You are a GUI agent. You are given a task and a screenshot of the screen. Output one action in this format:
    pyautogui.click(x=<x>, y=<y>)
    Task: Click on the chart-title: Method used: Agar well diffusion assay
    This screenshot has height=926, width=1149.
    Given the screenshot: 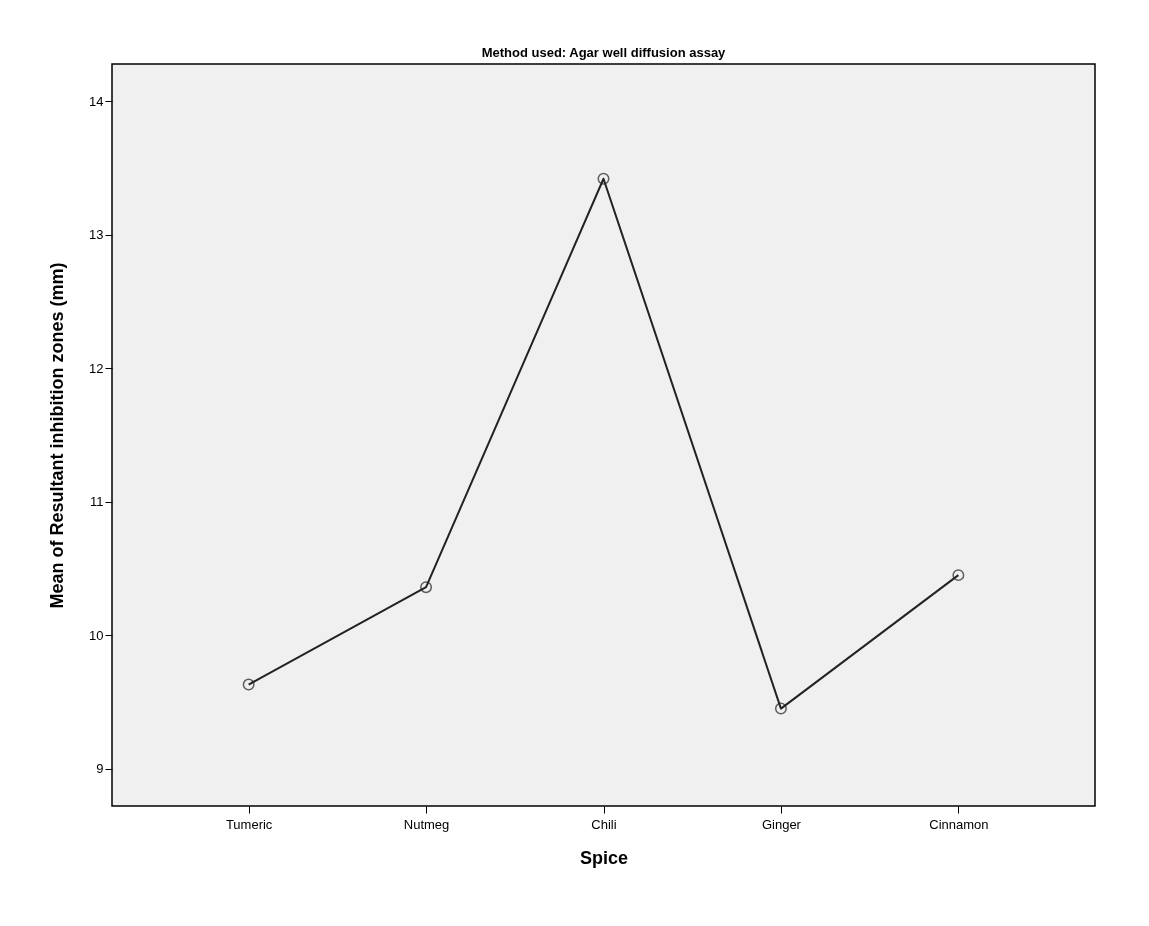 What is the action you would take?
    pyautogui.click(x=604, y=52)
    